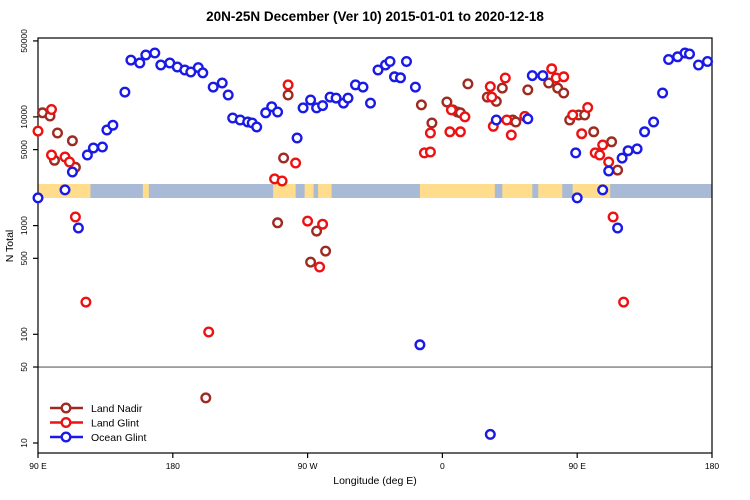 This screenshot has height=500, width=750. What do you see at coordinates (10, 246) in the screenshot?
I see `y-axis-title: N Total` at bounding box center [10, 246].